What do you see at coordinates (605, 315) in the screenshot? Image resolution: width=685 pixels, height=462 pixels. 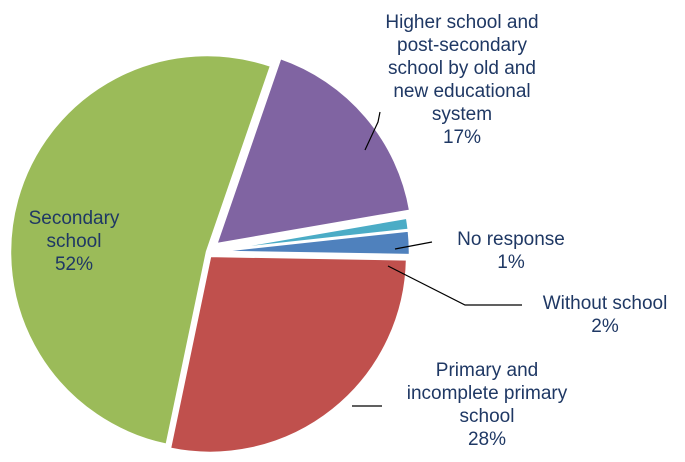 I see `slice-label-3: Without school 2%` at bounding box center [605, 315].